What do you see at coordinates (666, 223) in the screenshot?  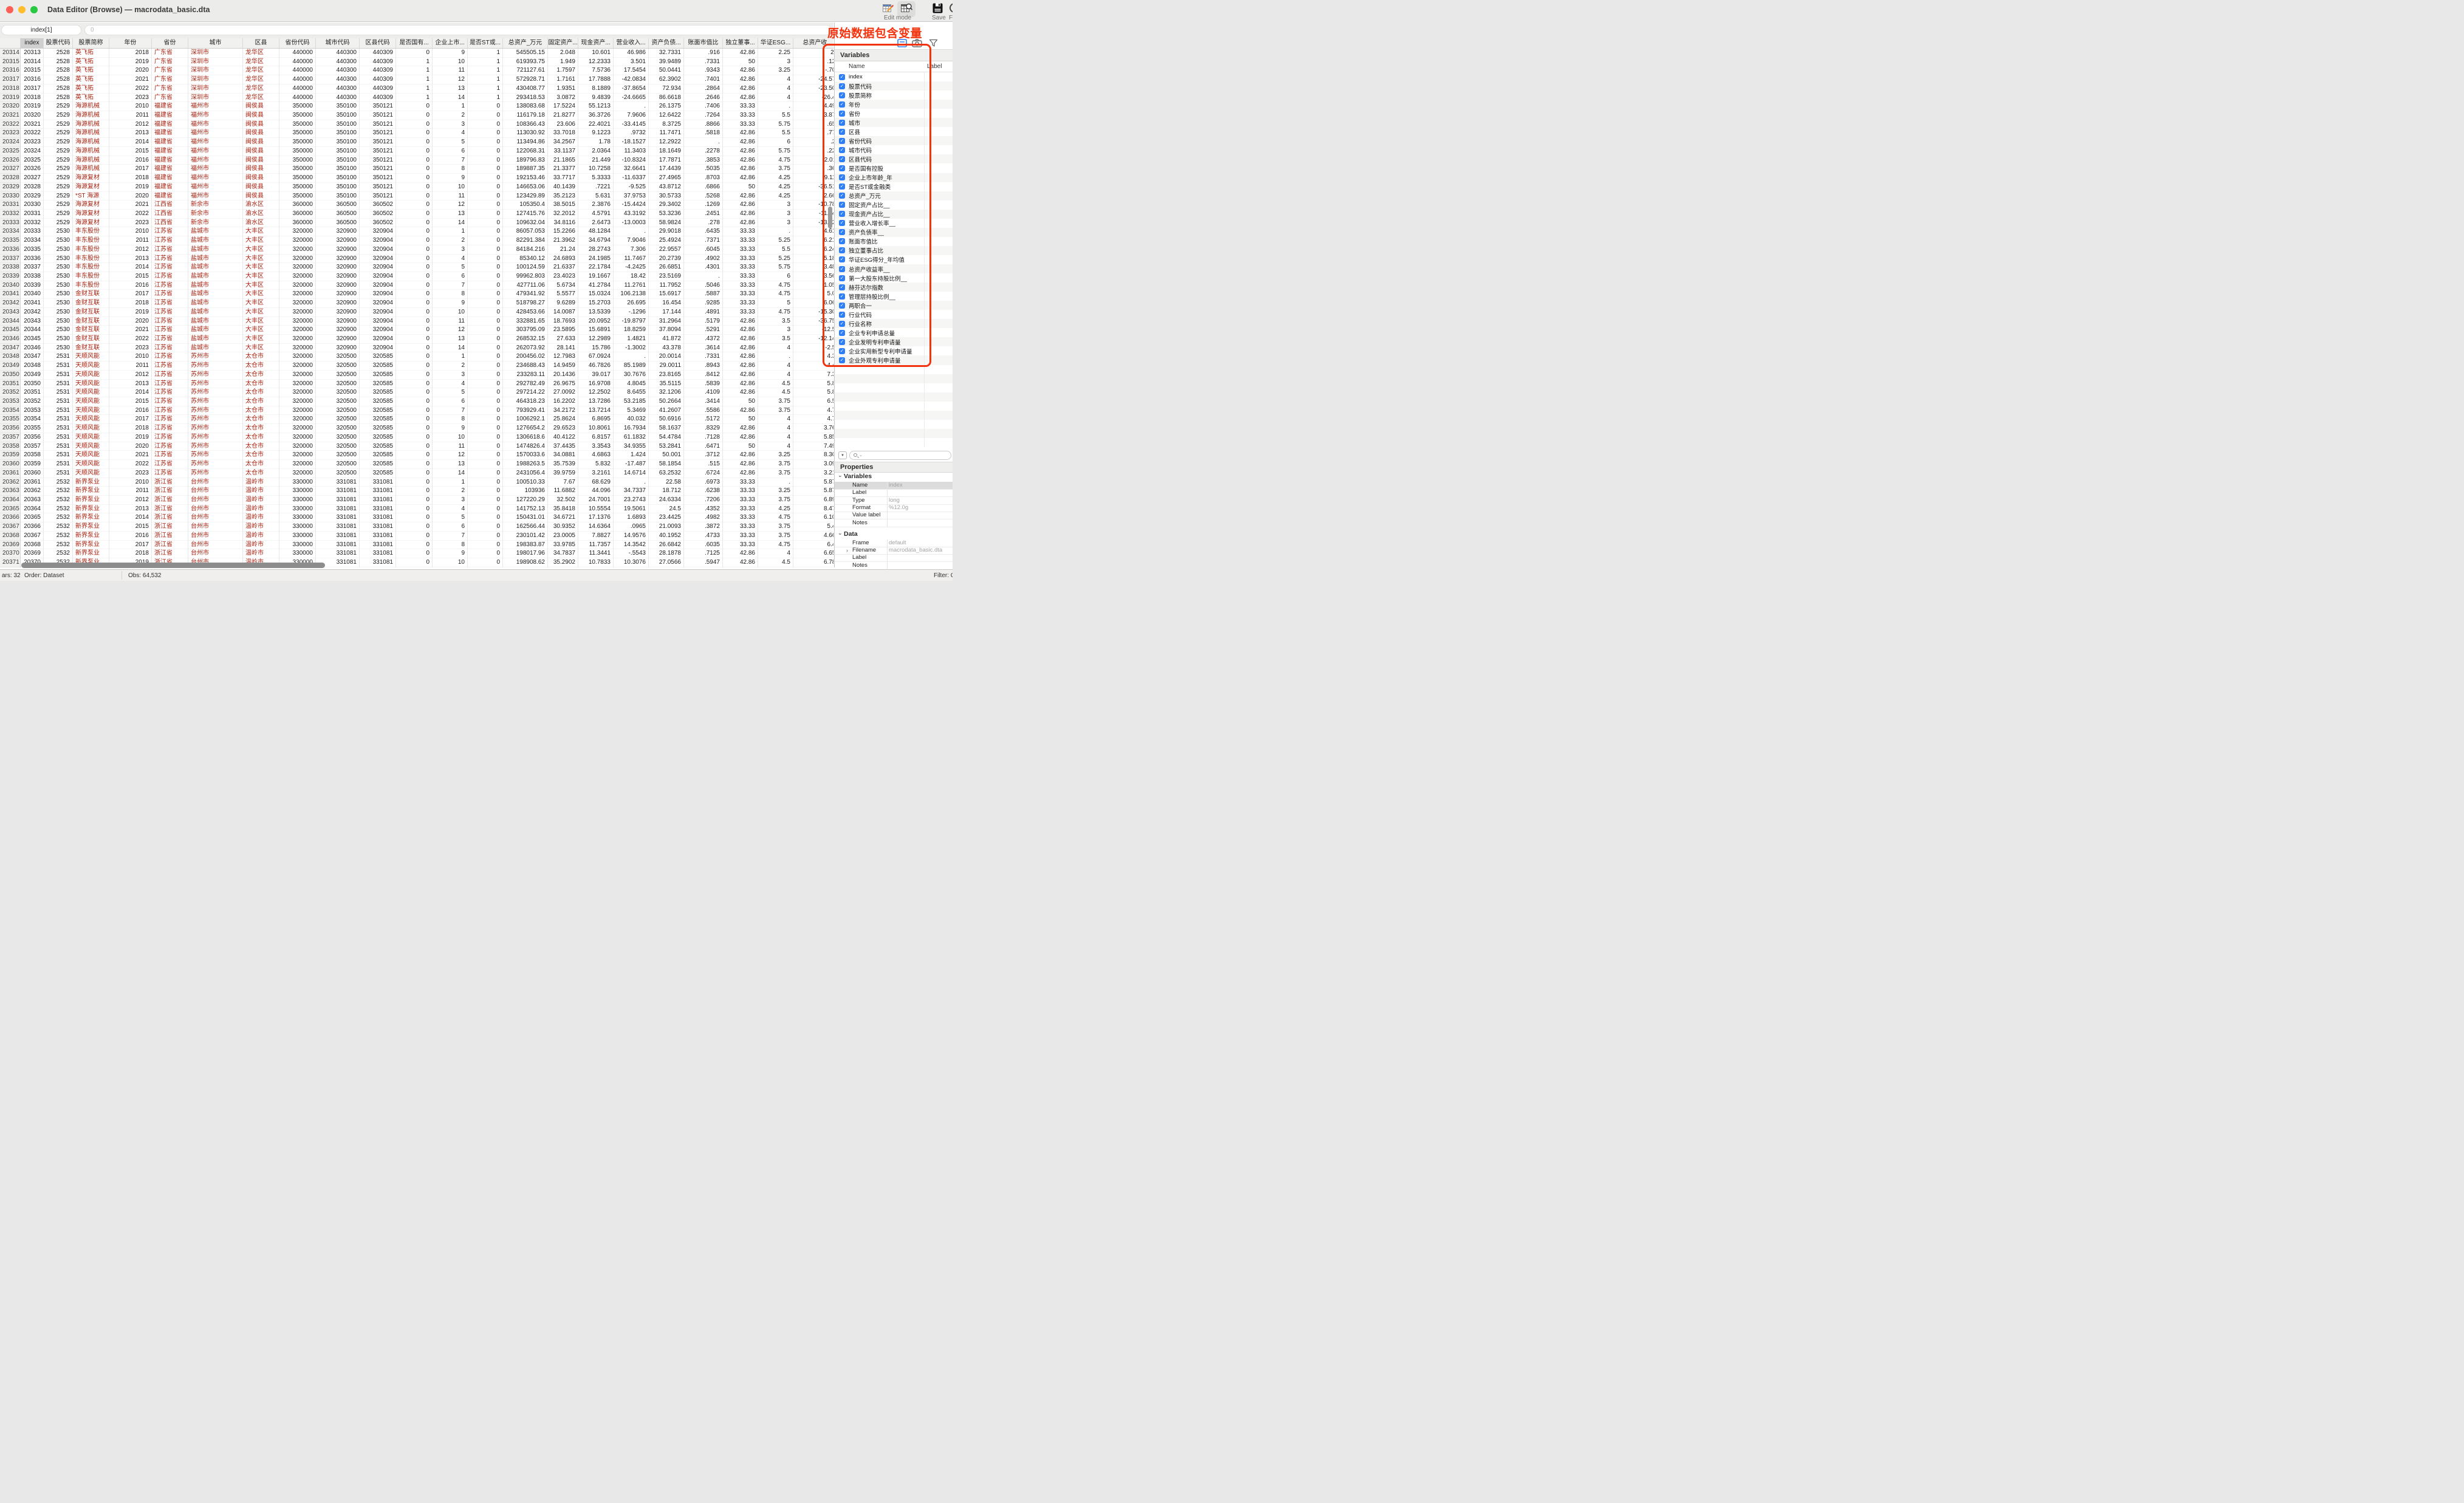 I see `table-cell: 58.9824` at bounding box center [666, 223].